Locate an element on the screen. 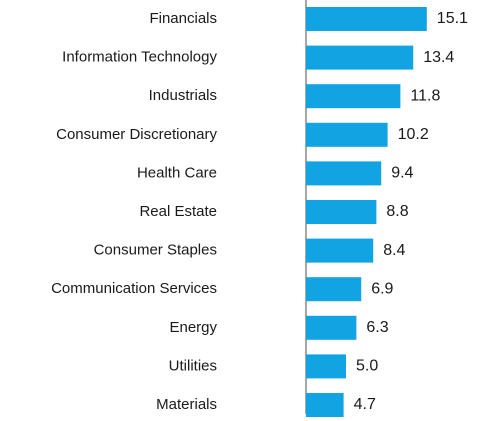  value-label: 15.1 is located at coordinates (452, 18).